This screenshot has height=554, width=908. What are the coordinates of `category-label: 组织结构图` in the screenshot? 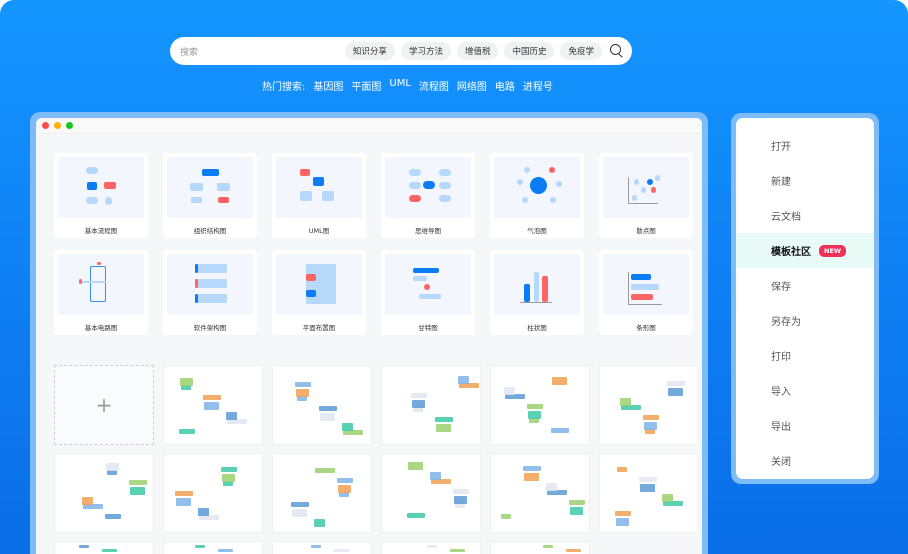 It's located at (210, 231).